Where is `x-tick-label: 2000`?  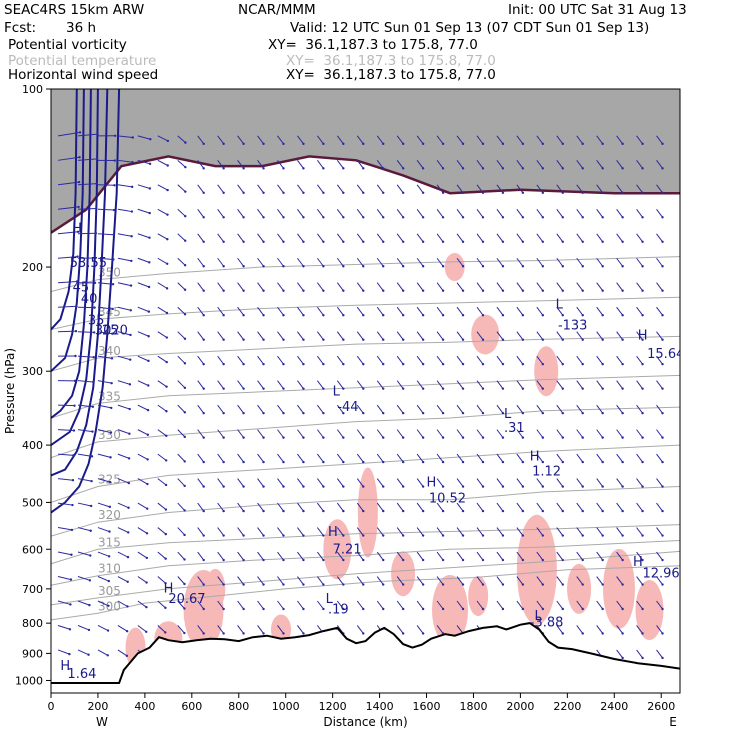 x-tick-label: 2000 is located at coordinates (520, 706).